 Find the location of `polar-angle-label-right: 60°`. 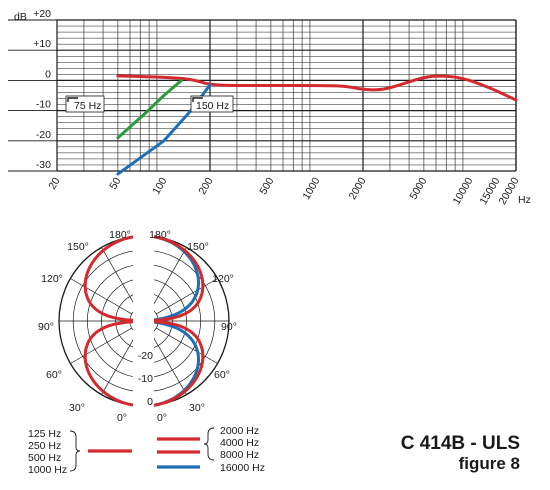

polar-angle-label-right: 60° is located at coordinates (222, 375).